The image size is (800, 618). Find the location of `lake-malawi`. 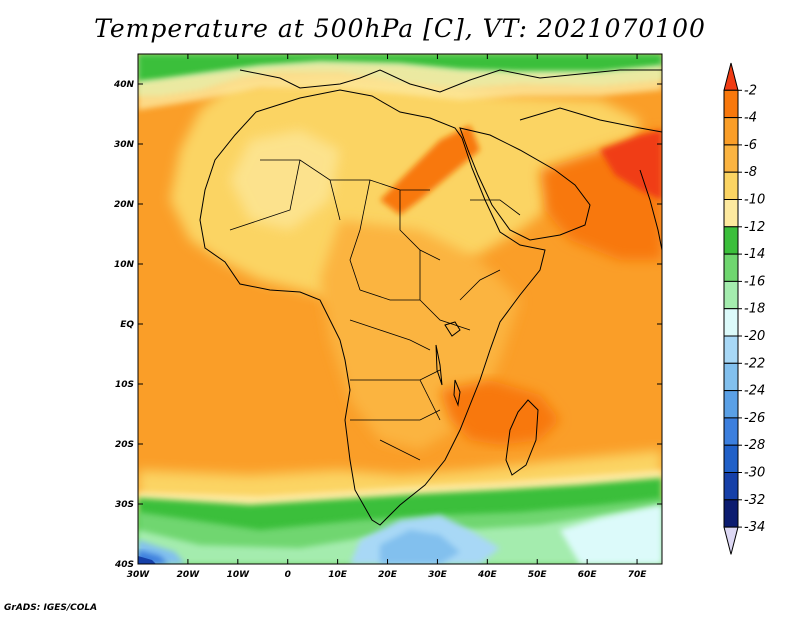

lake-malawi is located at coordinates (457, 393).